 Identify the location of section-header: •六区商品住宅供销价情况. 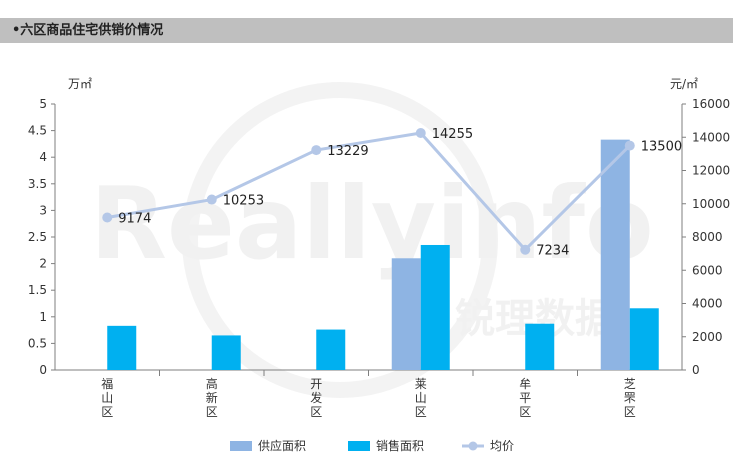
(366, 30).